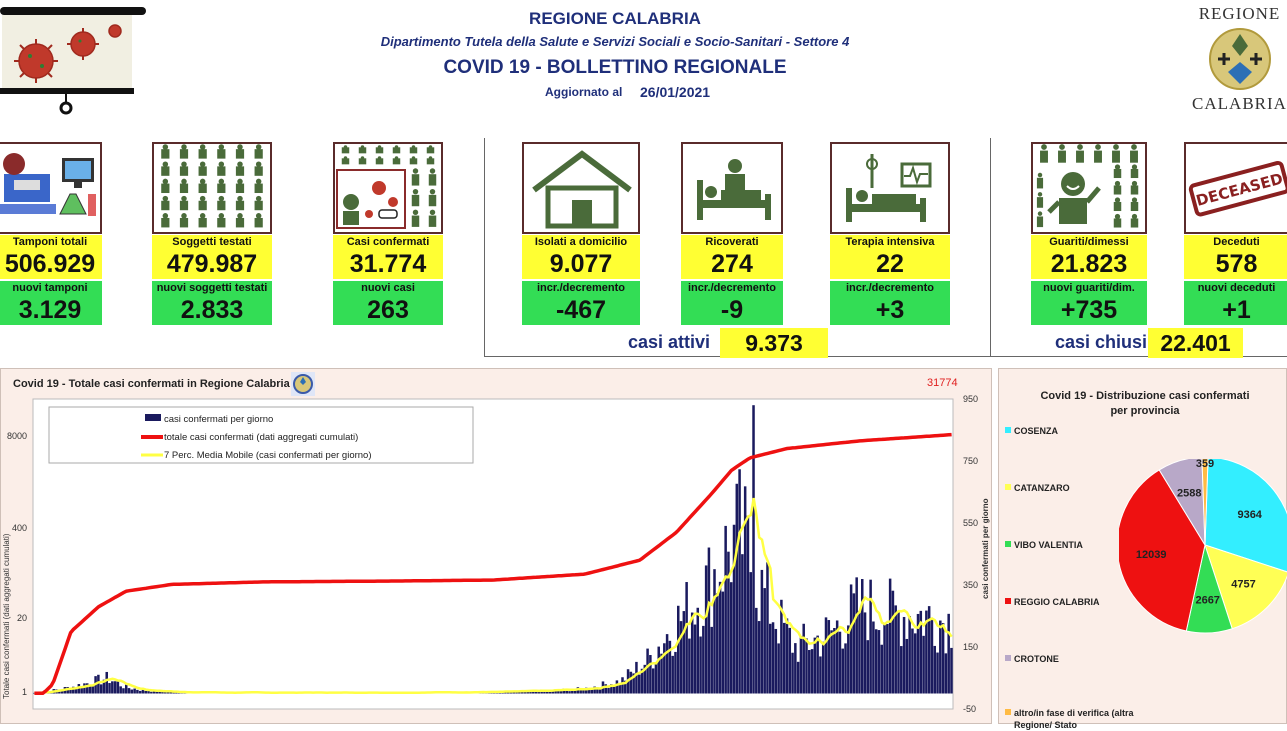  Describe the element at coordinates (1089, 288) in the screenshot. I see `tile-sublabel-guariti-dimessi: nuovi guariti/dim.` at that location.